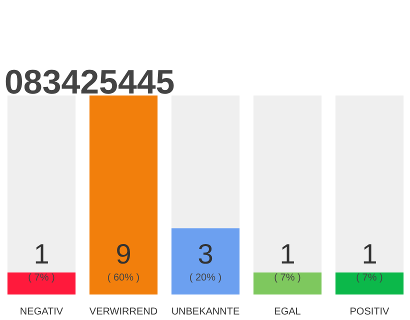  Describe the element at coordinates (205, 312) in the screenshot. I see `x-tick-label: UNBEKANNTE` at that location.